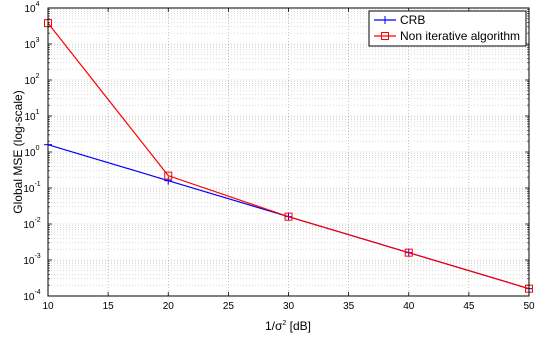 This screenshot has height=341, width=547. I want to click on legend-entry: CRB, so click(399, 20).